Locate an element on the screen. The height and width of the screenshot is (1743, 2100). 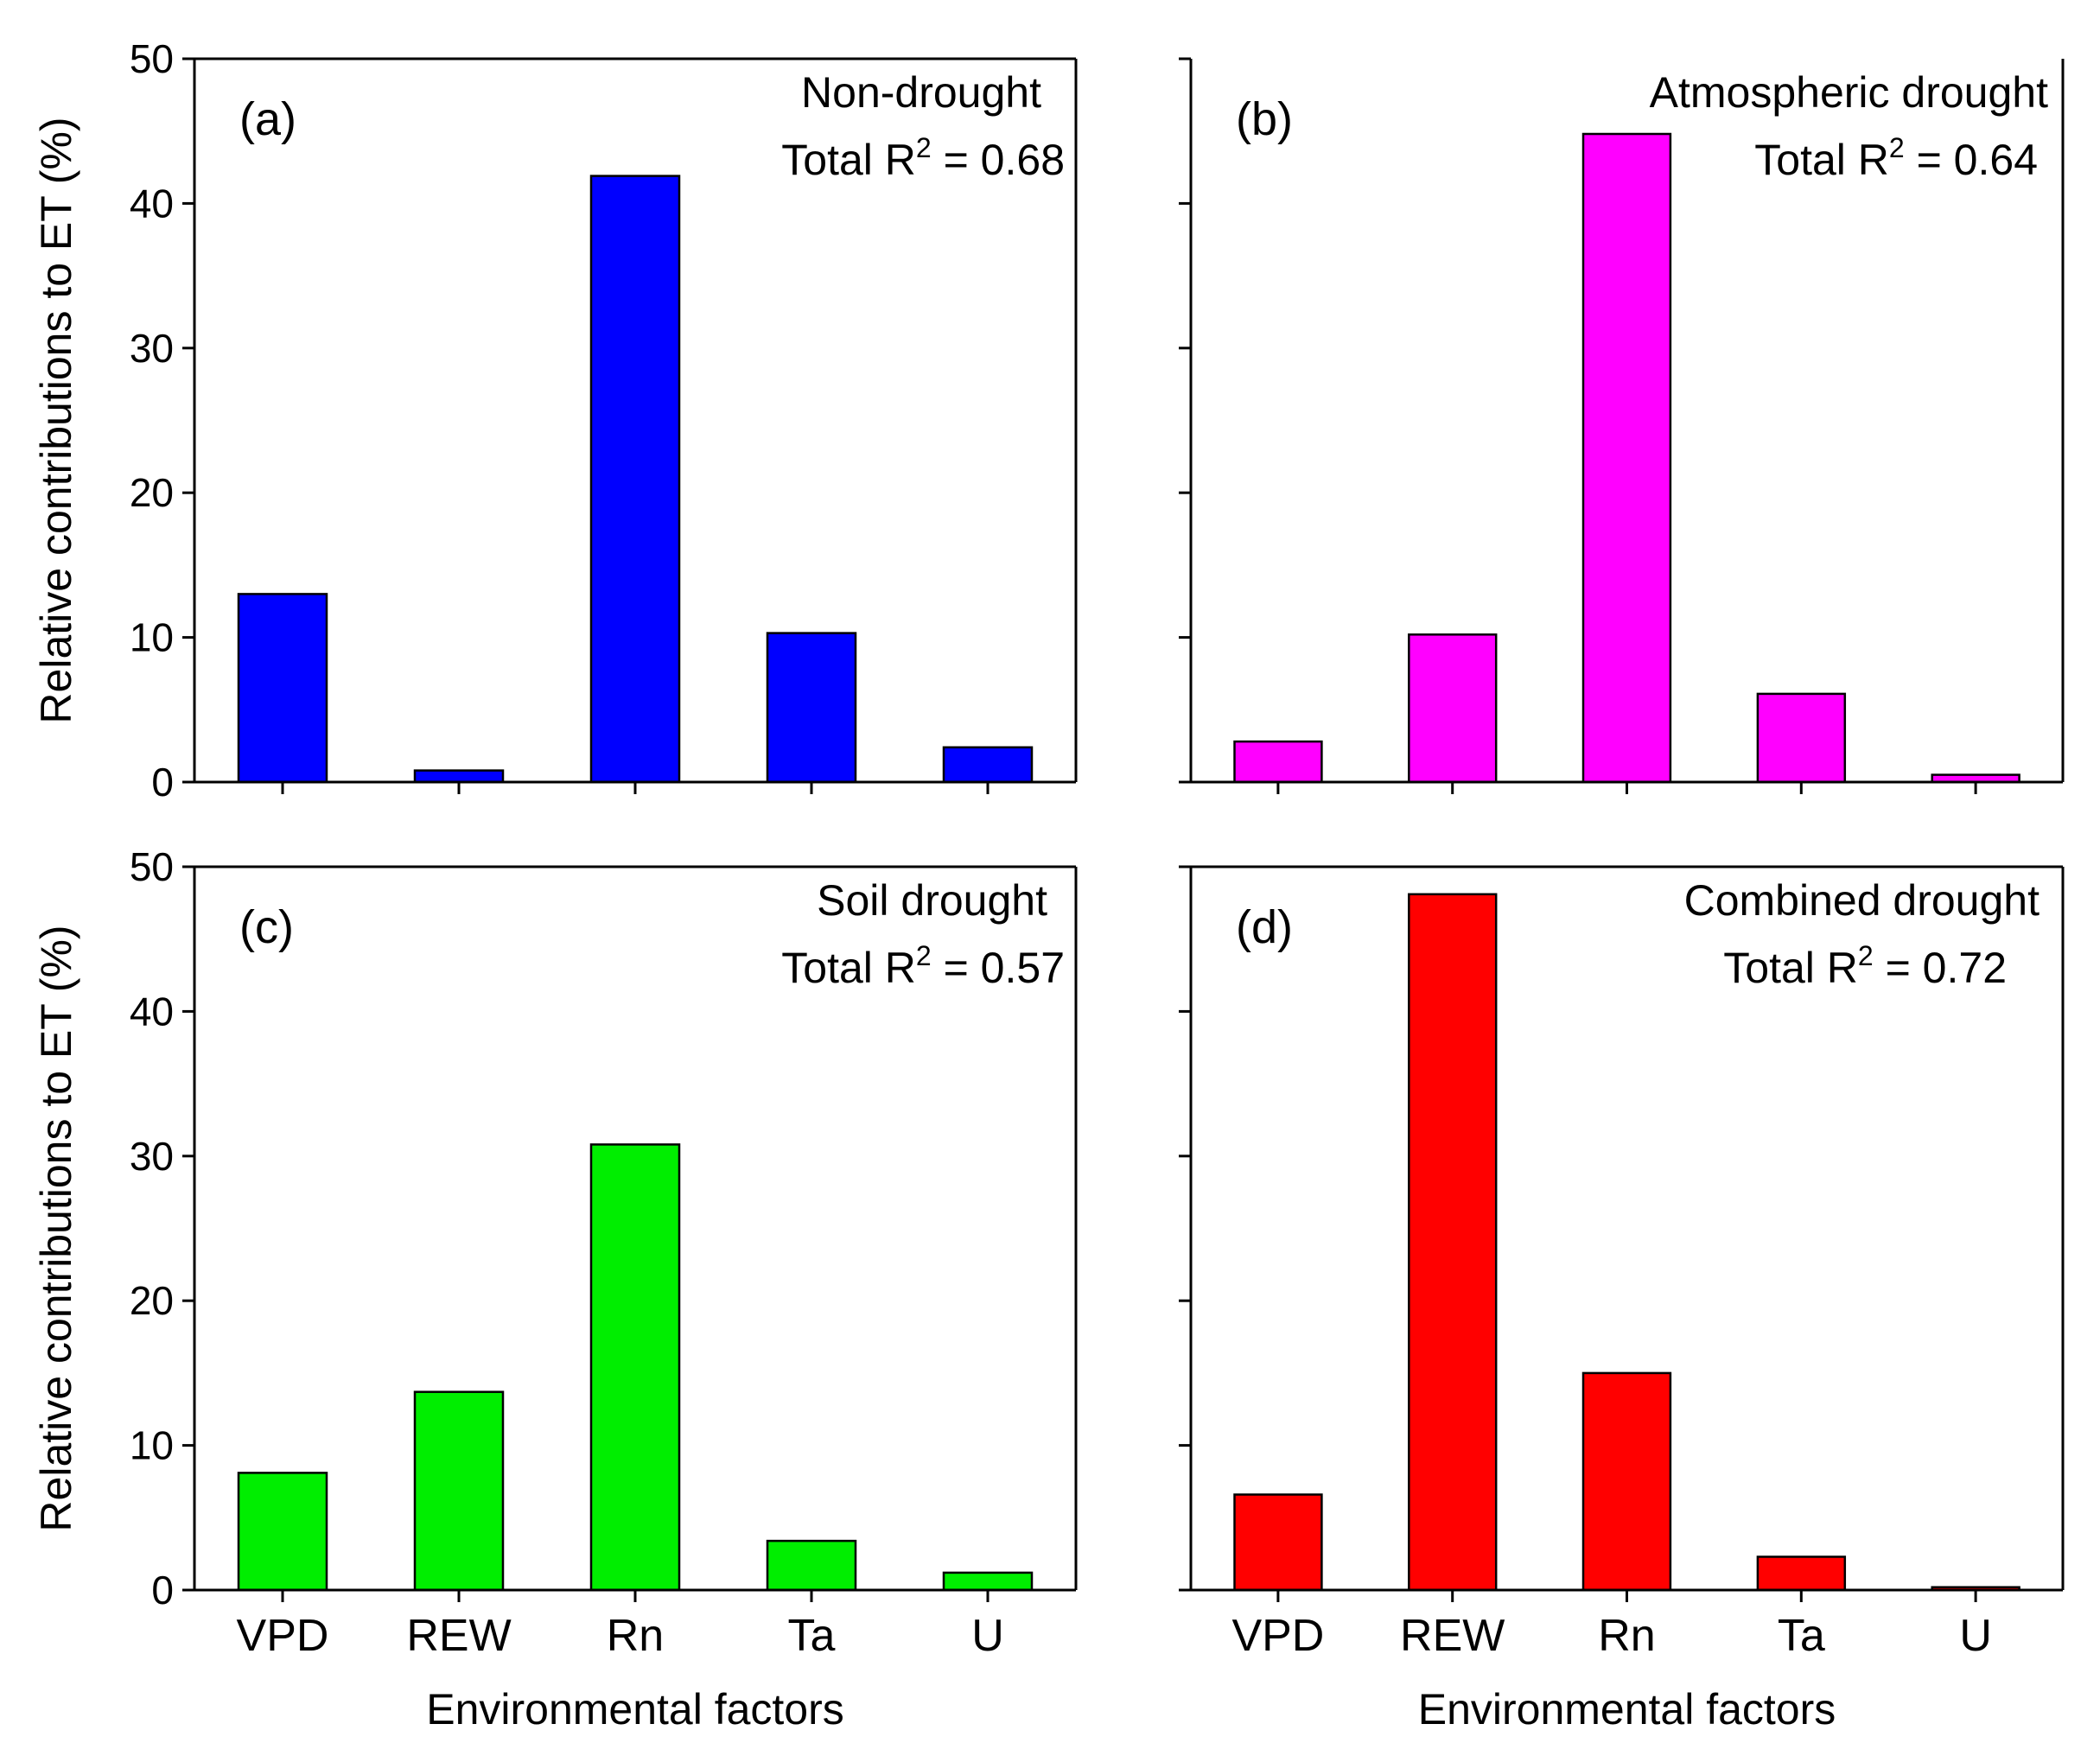
r2-value: = 0.64 is located at coordinates (1971, 160).